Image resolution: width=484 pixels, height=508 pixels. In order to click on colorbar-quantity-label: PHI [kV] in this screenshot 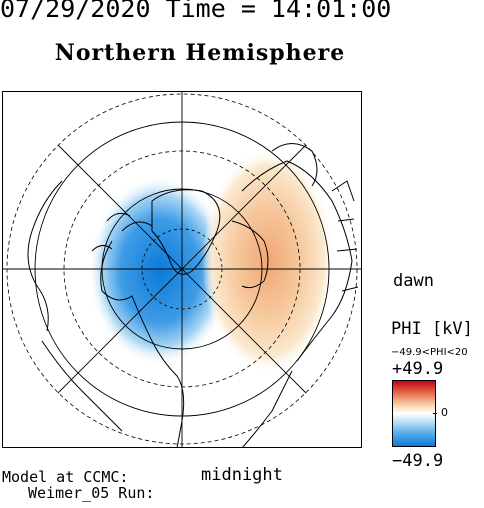, I will do `click(432, 329)`.